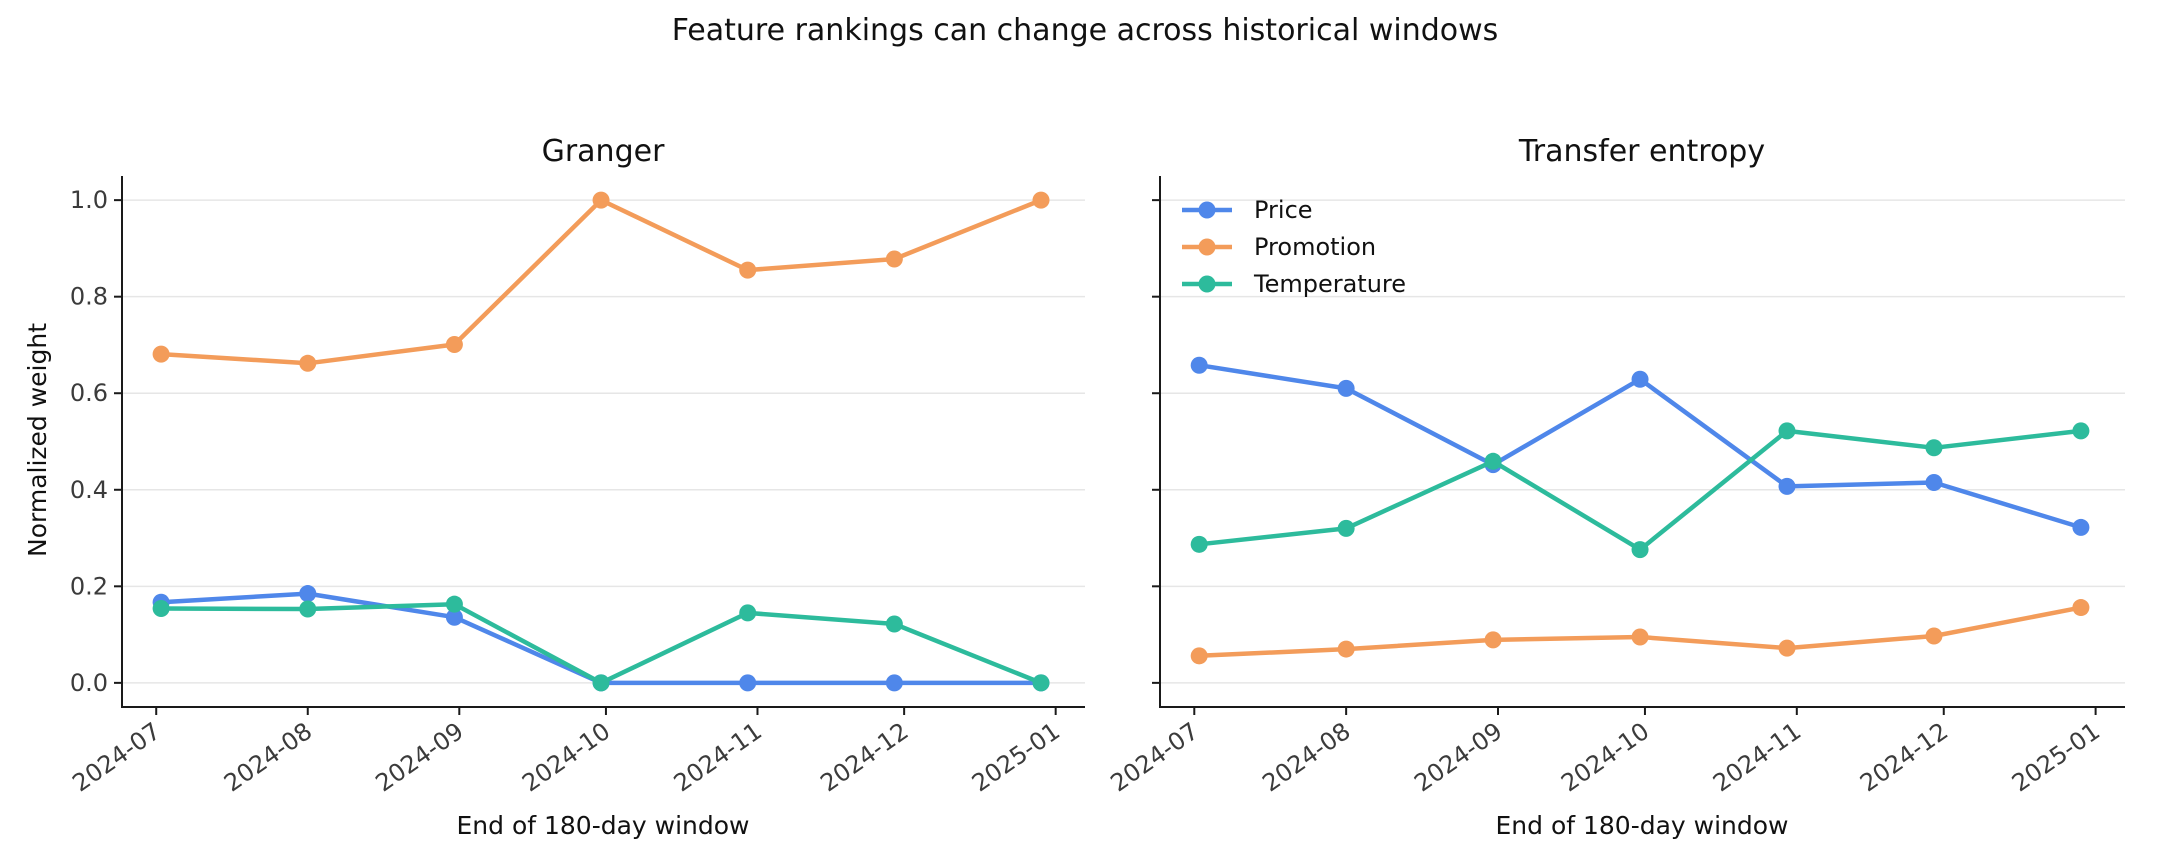  I want to click on granger-x-axis-label: End of 180-day window, so click(602, 825).